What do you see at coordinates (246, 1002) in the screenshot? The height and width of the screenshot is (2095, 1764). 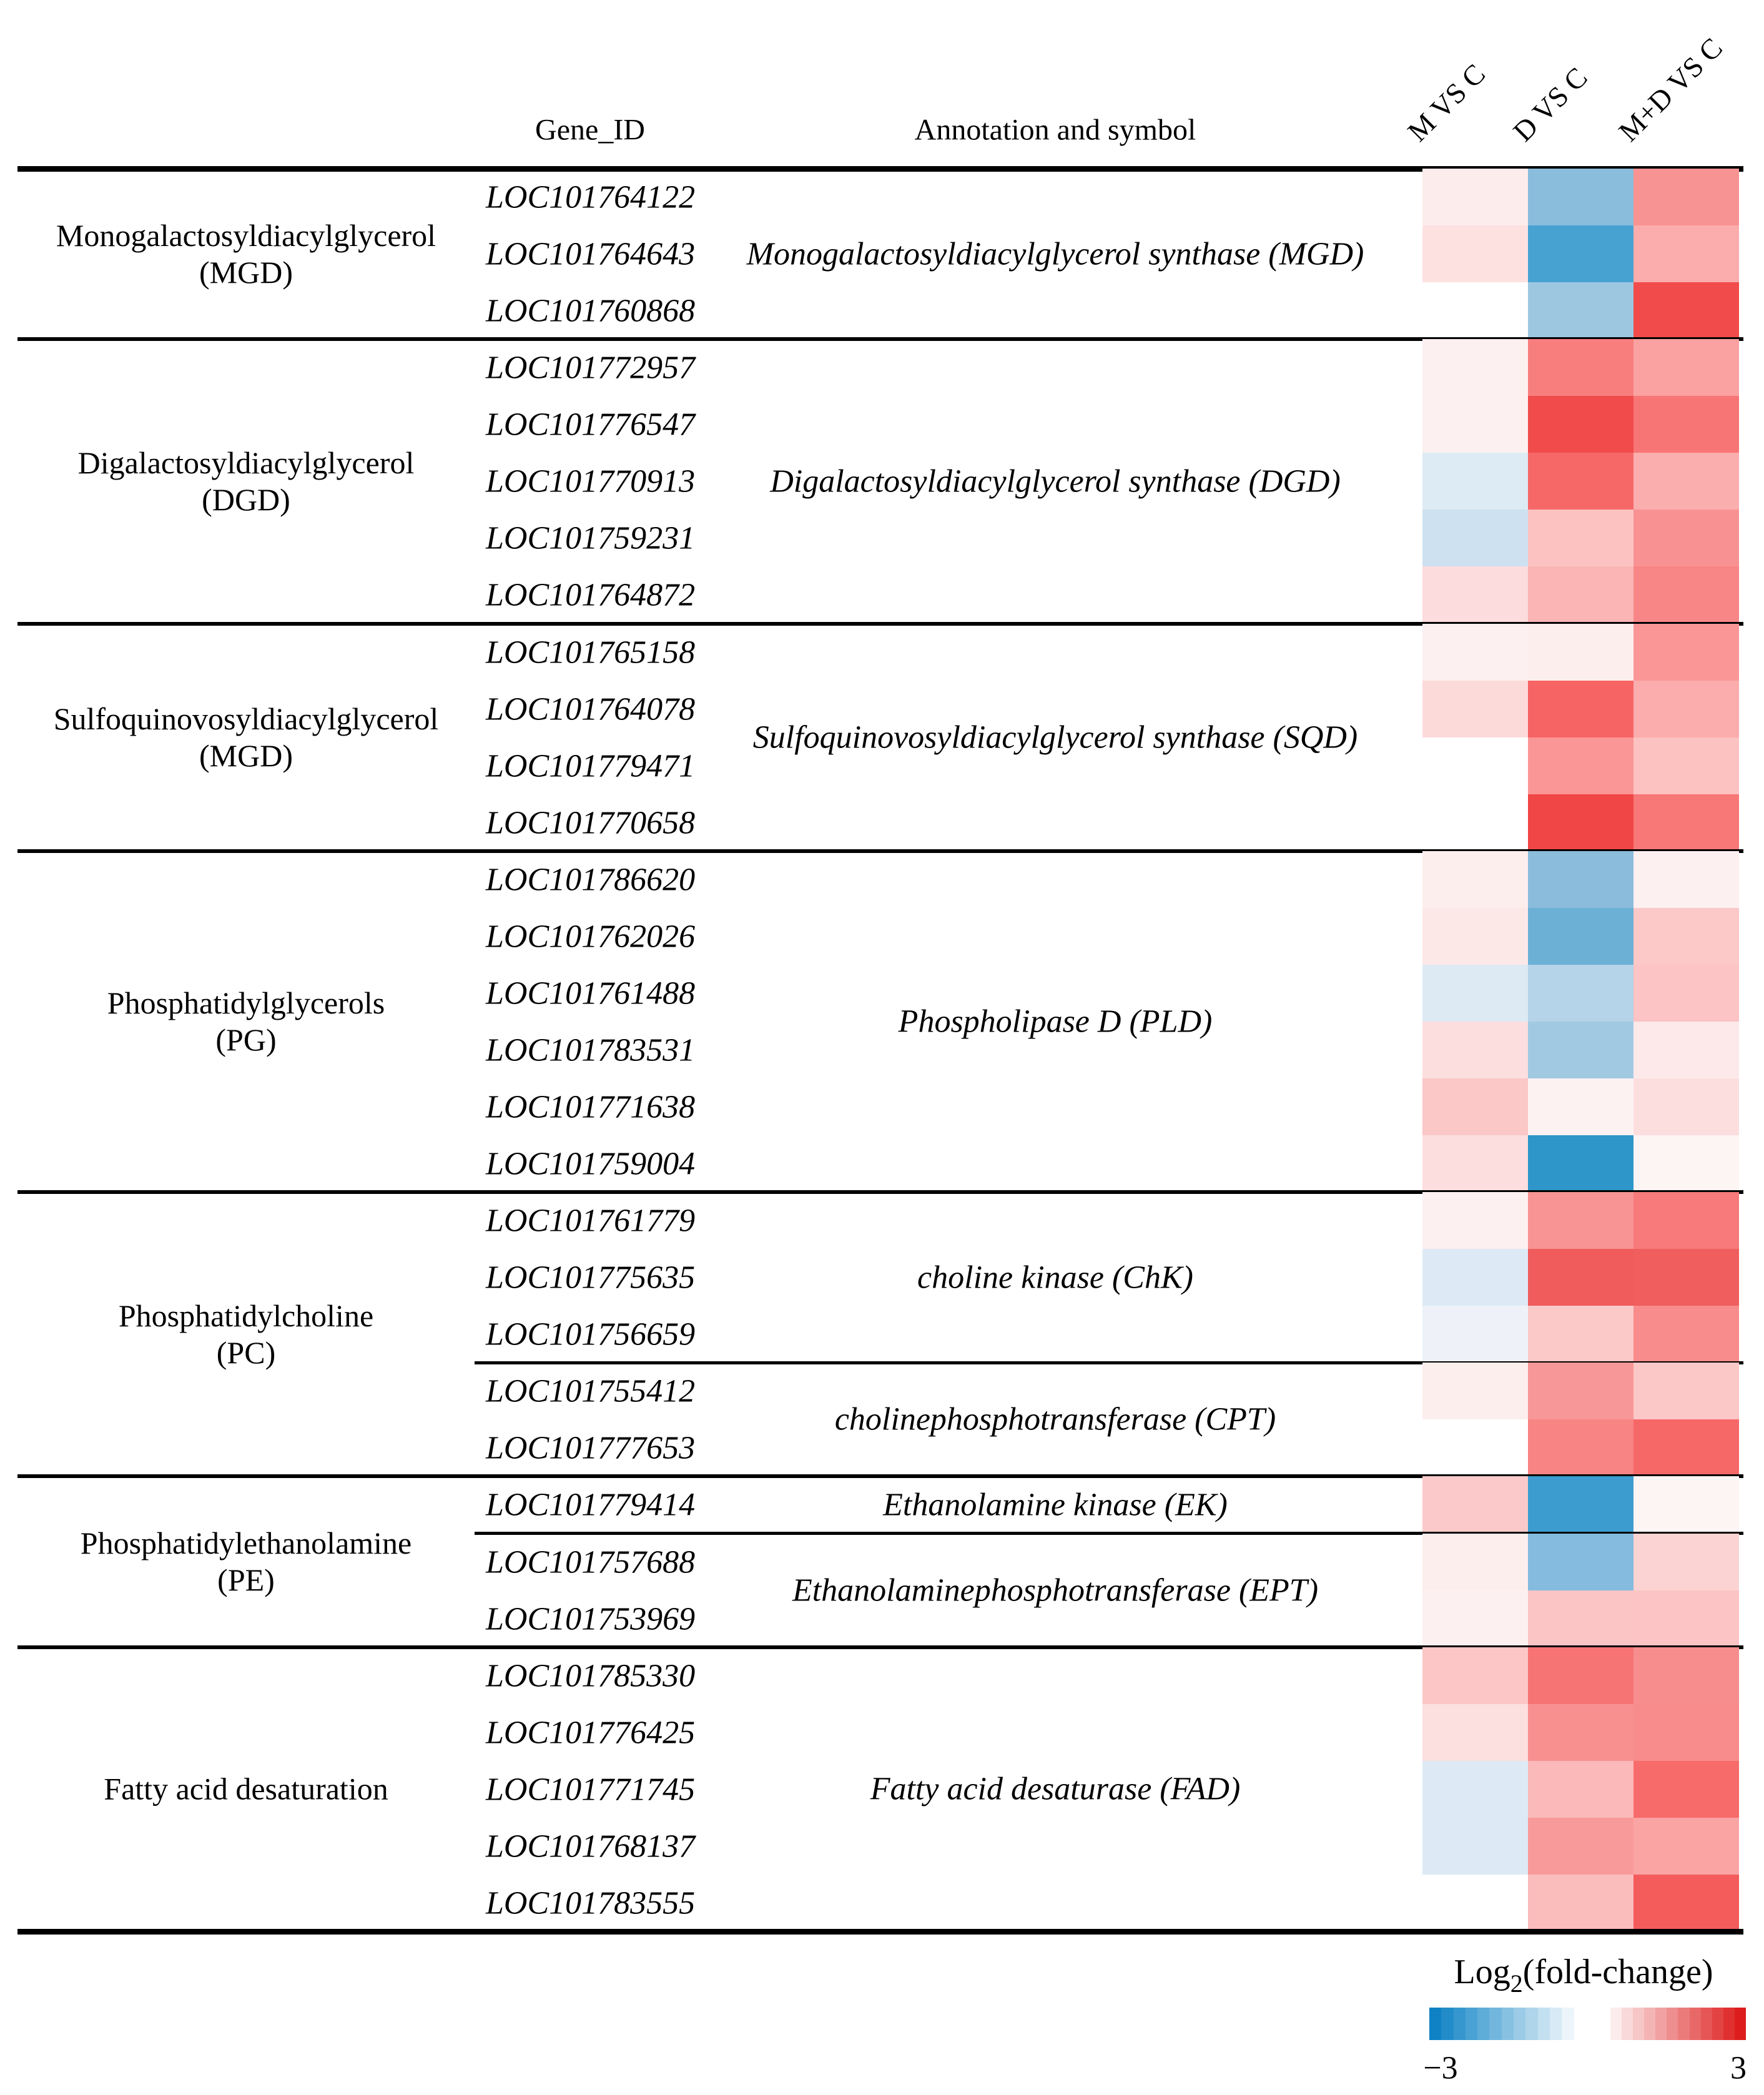 I see `category-name: Phosphatidylglycerols` at bounding box center [246, 1002].